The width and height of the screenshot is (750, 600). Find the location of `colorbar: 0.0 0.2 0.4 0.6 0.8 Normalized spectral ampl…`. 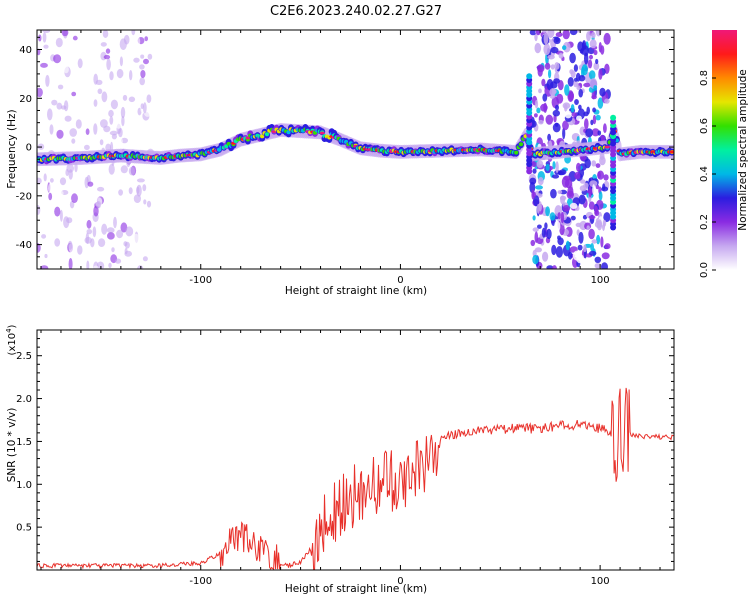

colorbar: 0.0 0.2 0.4 0.6 0.8 Normalized spectral ampl… is located at coordinates (724, 154).